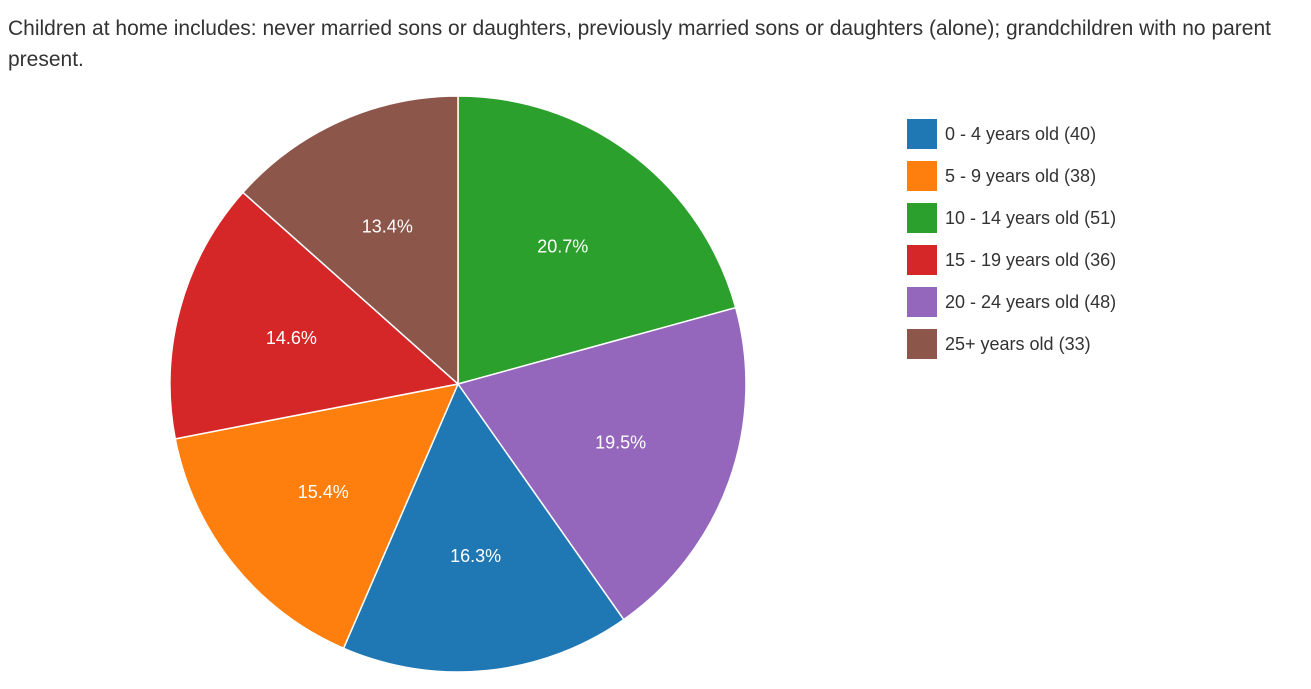  Describe the element at coordinates (350, 240) in the screenshot. I see `pie-slice-25-years-old` at that location.